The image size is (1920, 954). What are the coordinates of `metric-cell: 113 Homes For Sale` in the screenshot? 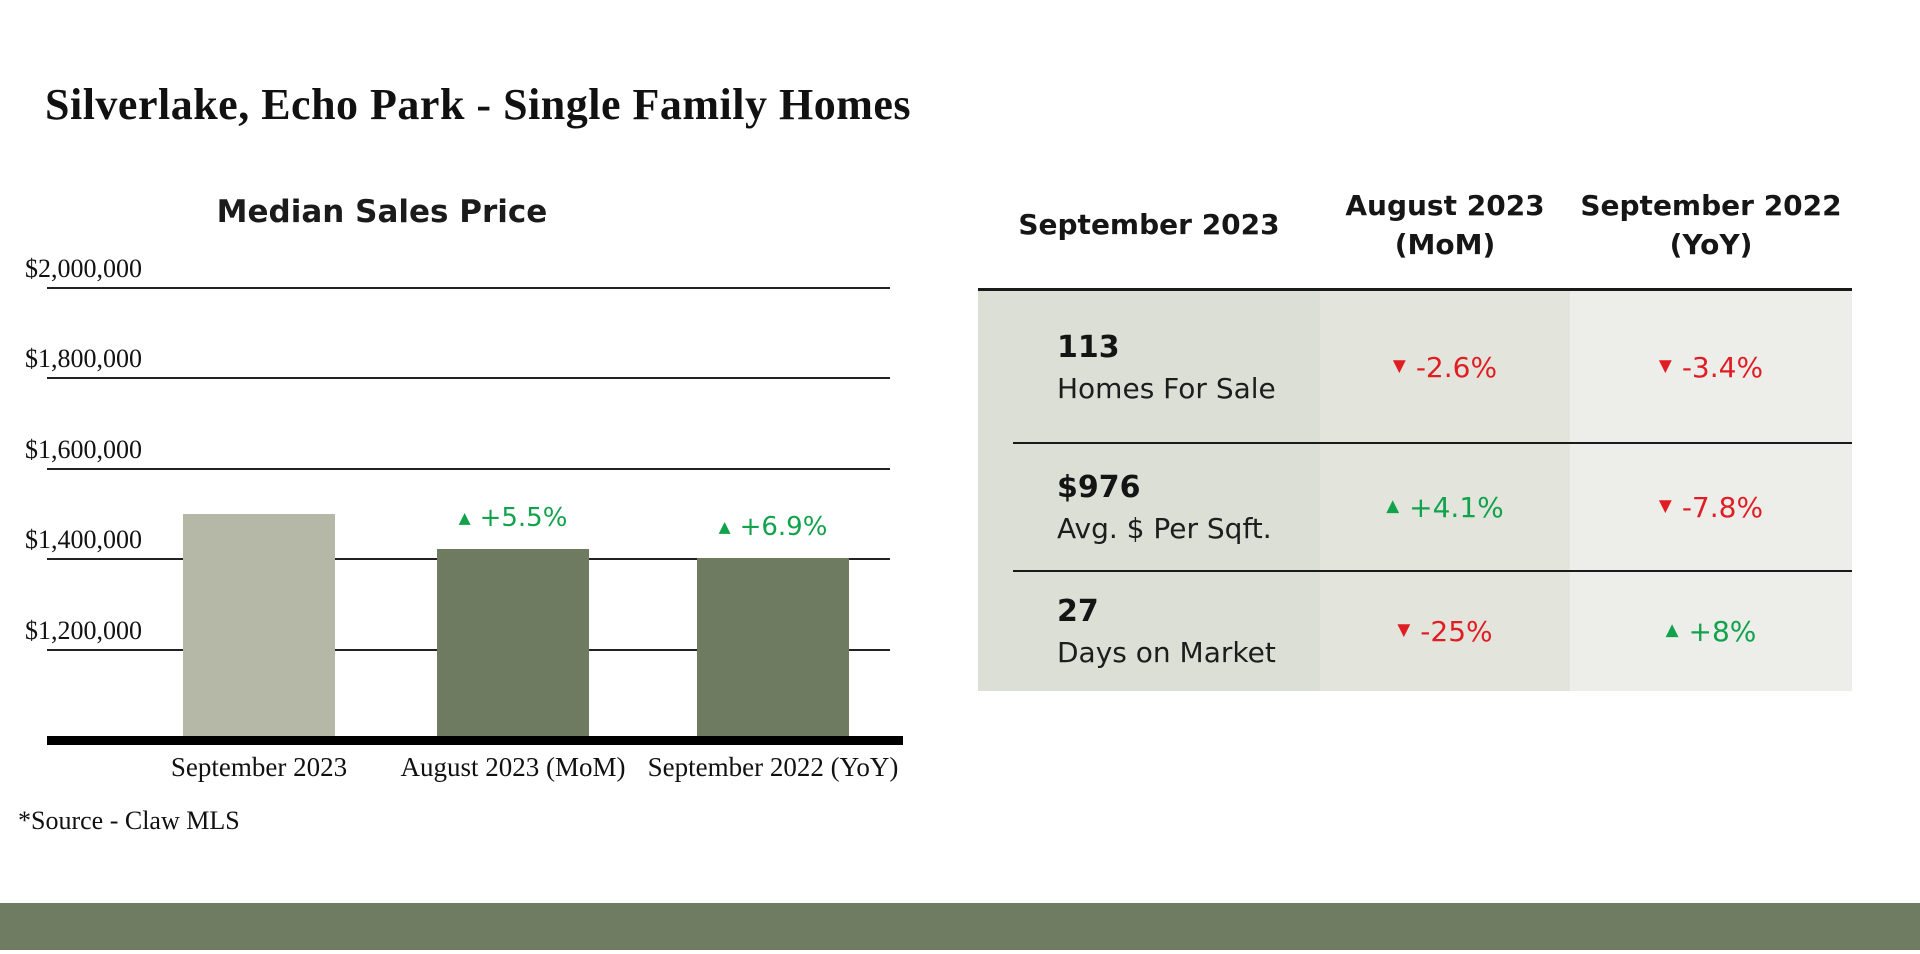 It's located at (1149, 367).